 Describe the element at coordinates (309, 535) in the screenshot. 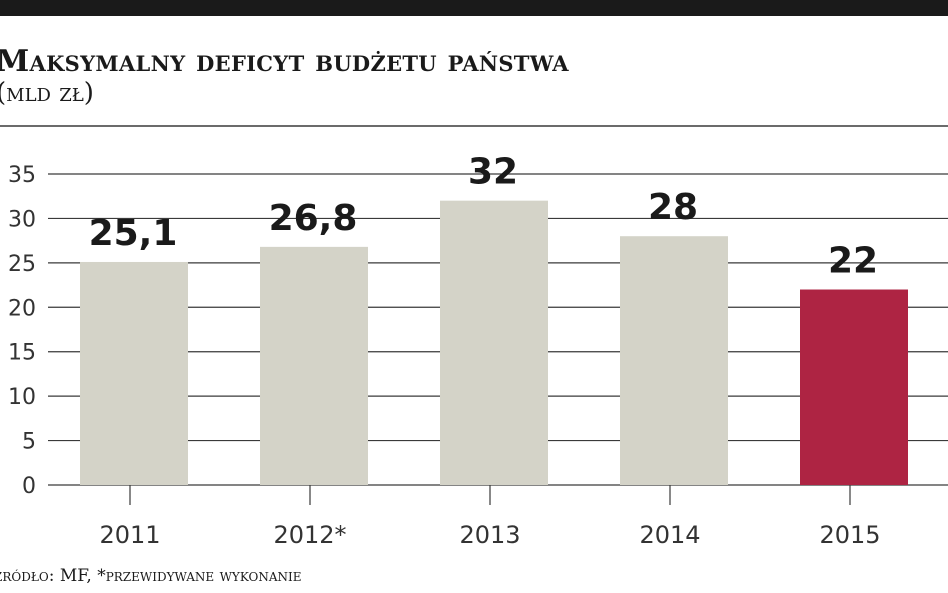

I see `x-tick-label: 2012*` at that location.